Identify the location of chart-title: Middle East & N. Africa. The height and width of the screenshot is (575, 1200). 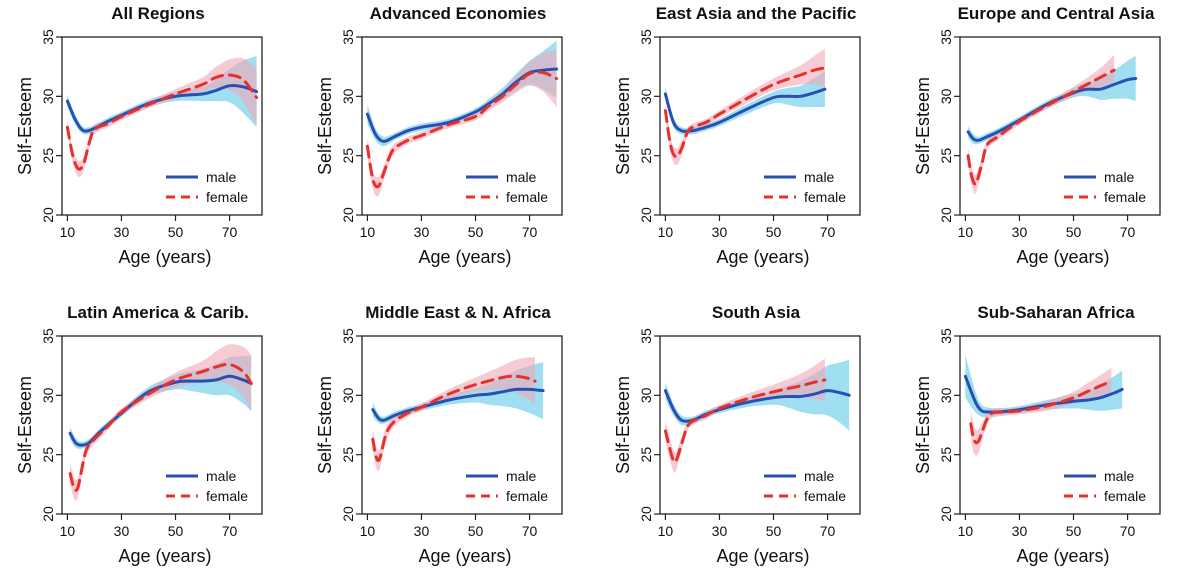
(458, 312).